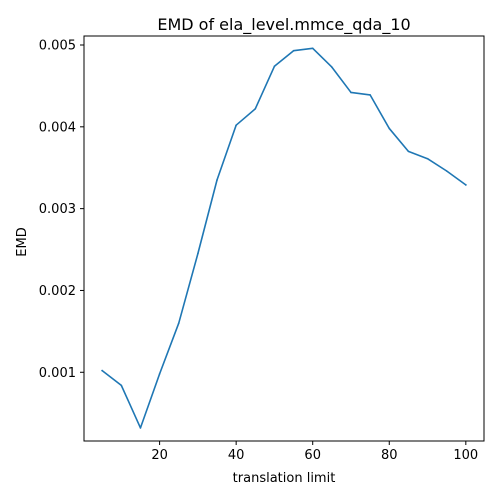  What do you see at coordinates (283, 25) in the screenshot?
I see `chart-title: EMD of ela_level.mmce_qda_10` at bounding box center [283, 25].